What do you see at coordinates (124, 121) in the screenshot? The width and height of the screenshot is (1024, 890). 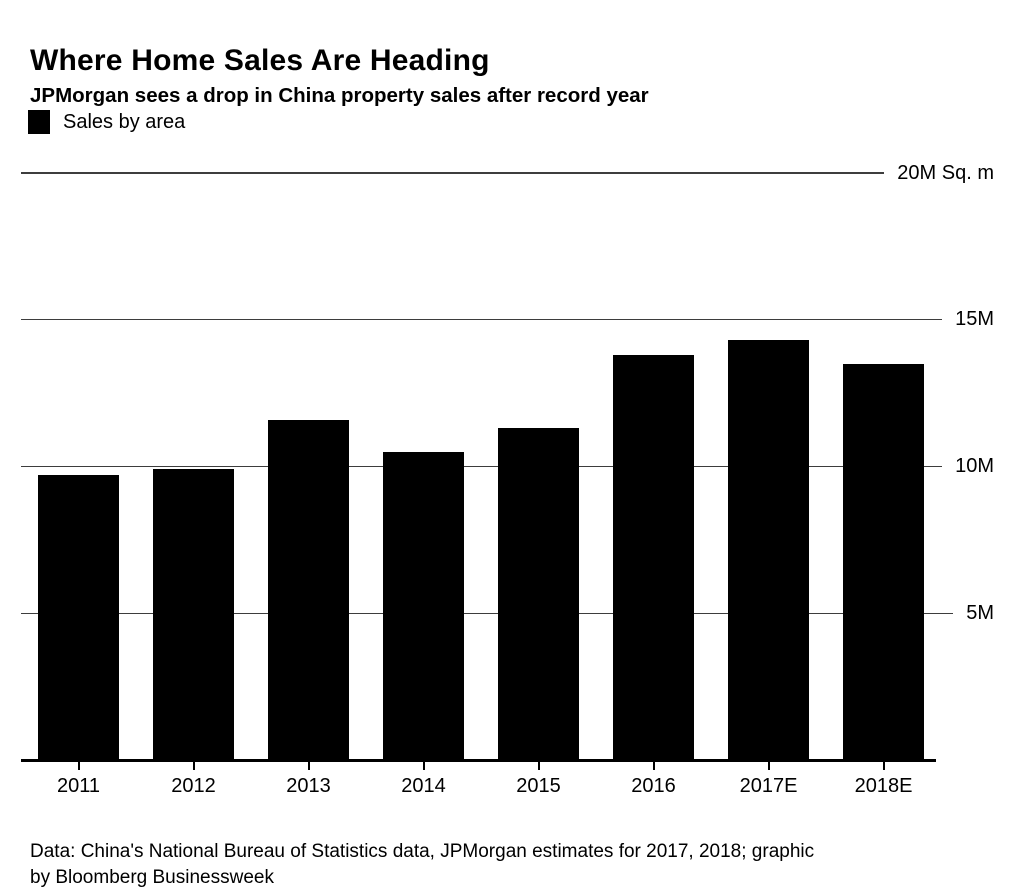 I see `legend-label: Sales by area` at bounding box center [124, 121].